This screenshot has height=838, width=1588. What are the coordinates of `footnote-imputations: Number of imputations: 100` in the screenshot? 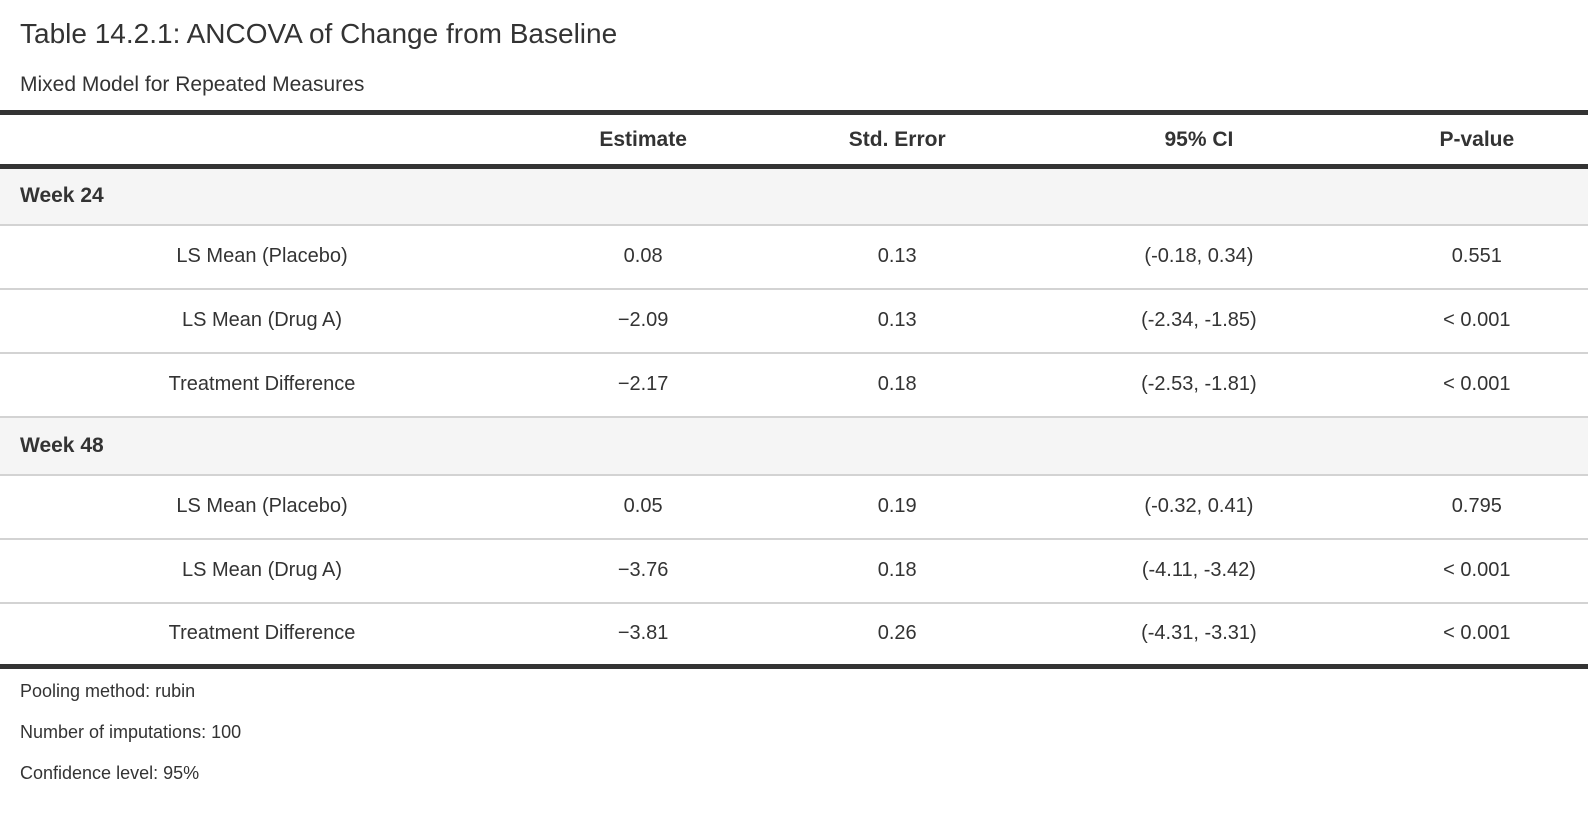 It's located at (131, 732).